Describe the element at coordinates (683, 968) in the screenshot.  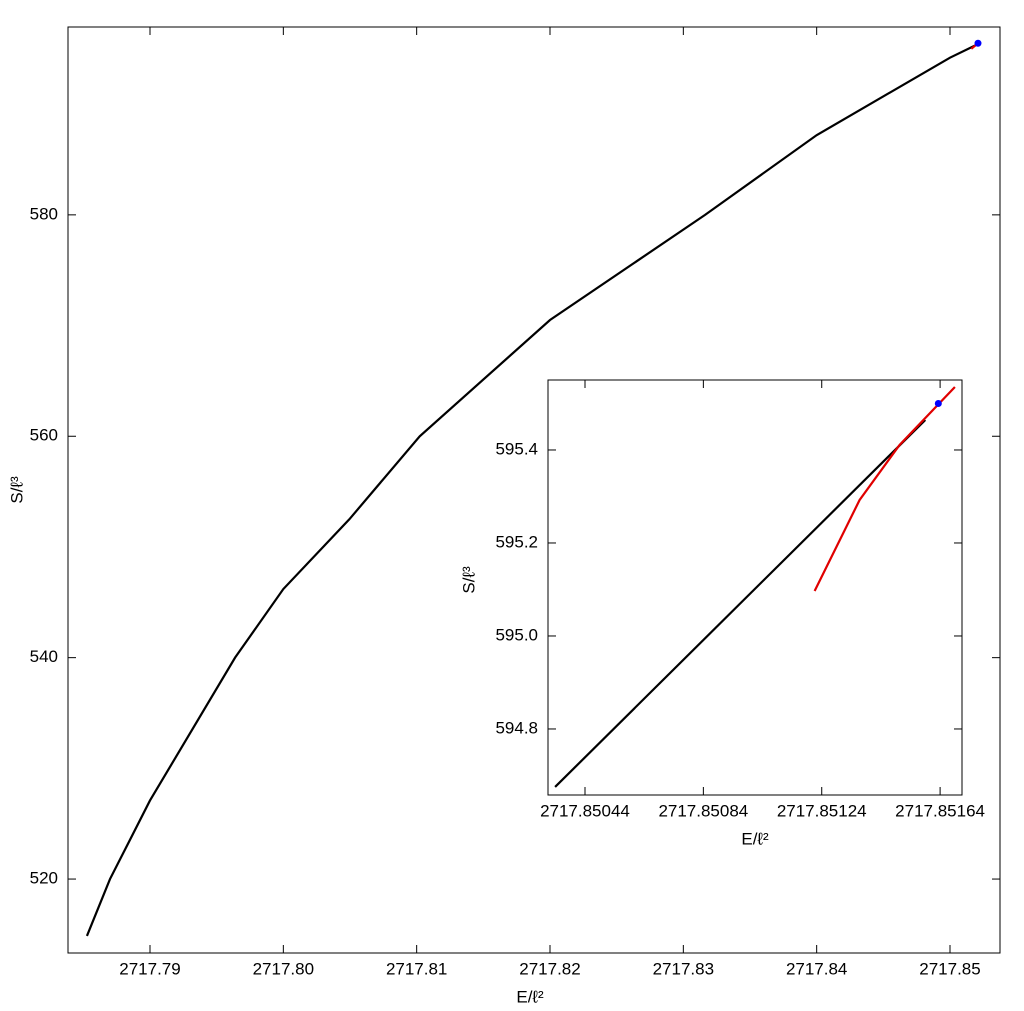
I see `x-tick-label: 2717.83` at that location.